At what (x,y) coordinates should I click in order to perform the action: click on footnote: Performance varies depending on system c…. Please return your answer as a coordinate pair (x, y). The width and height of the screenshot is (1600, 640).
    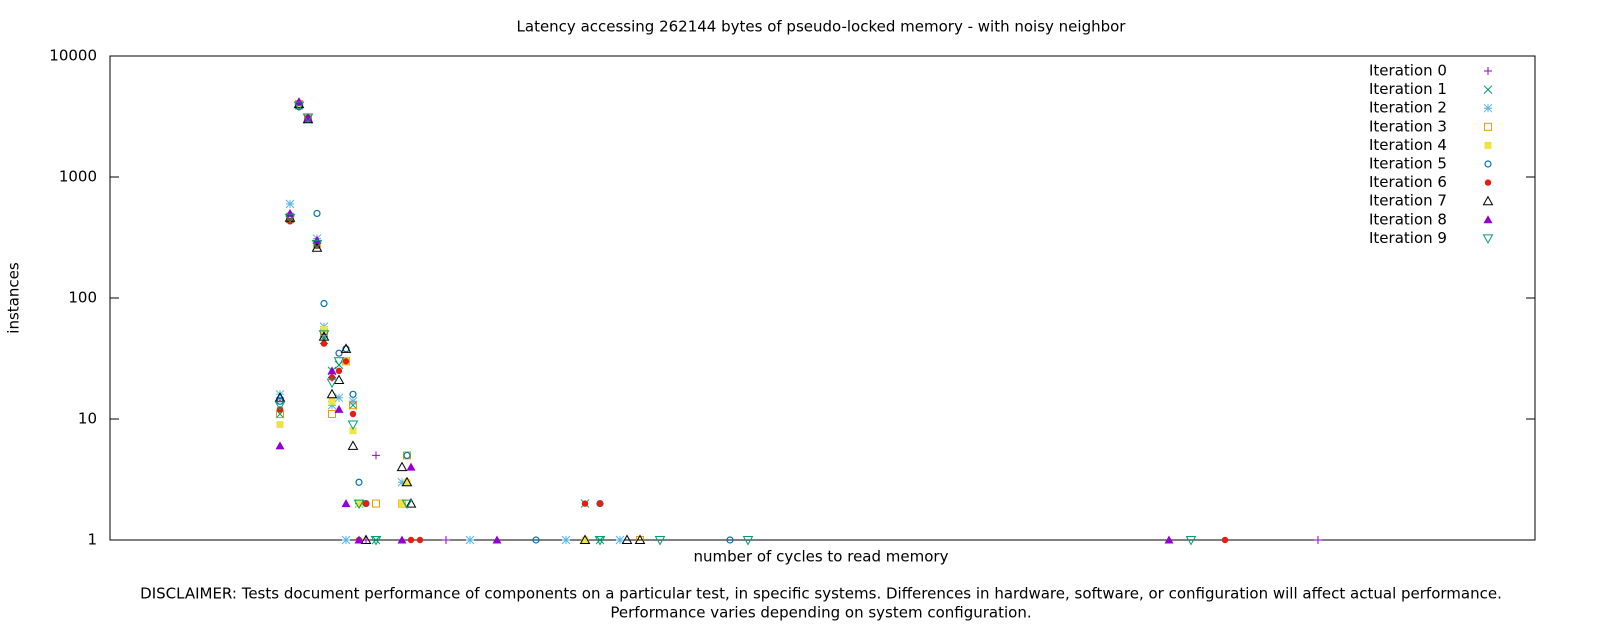
    Looking at the image, I should click on (820, 613).